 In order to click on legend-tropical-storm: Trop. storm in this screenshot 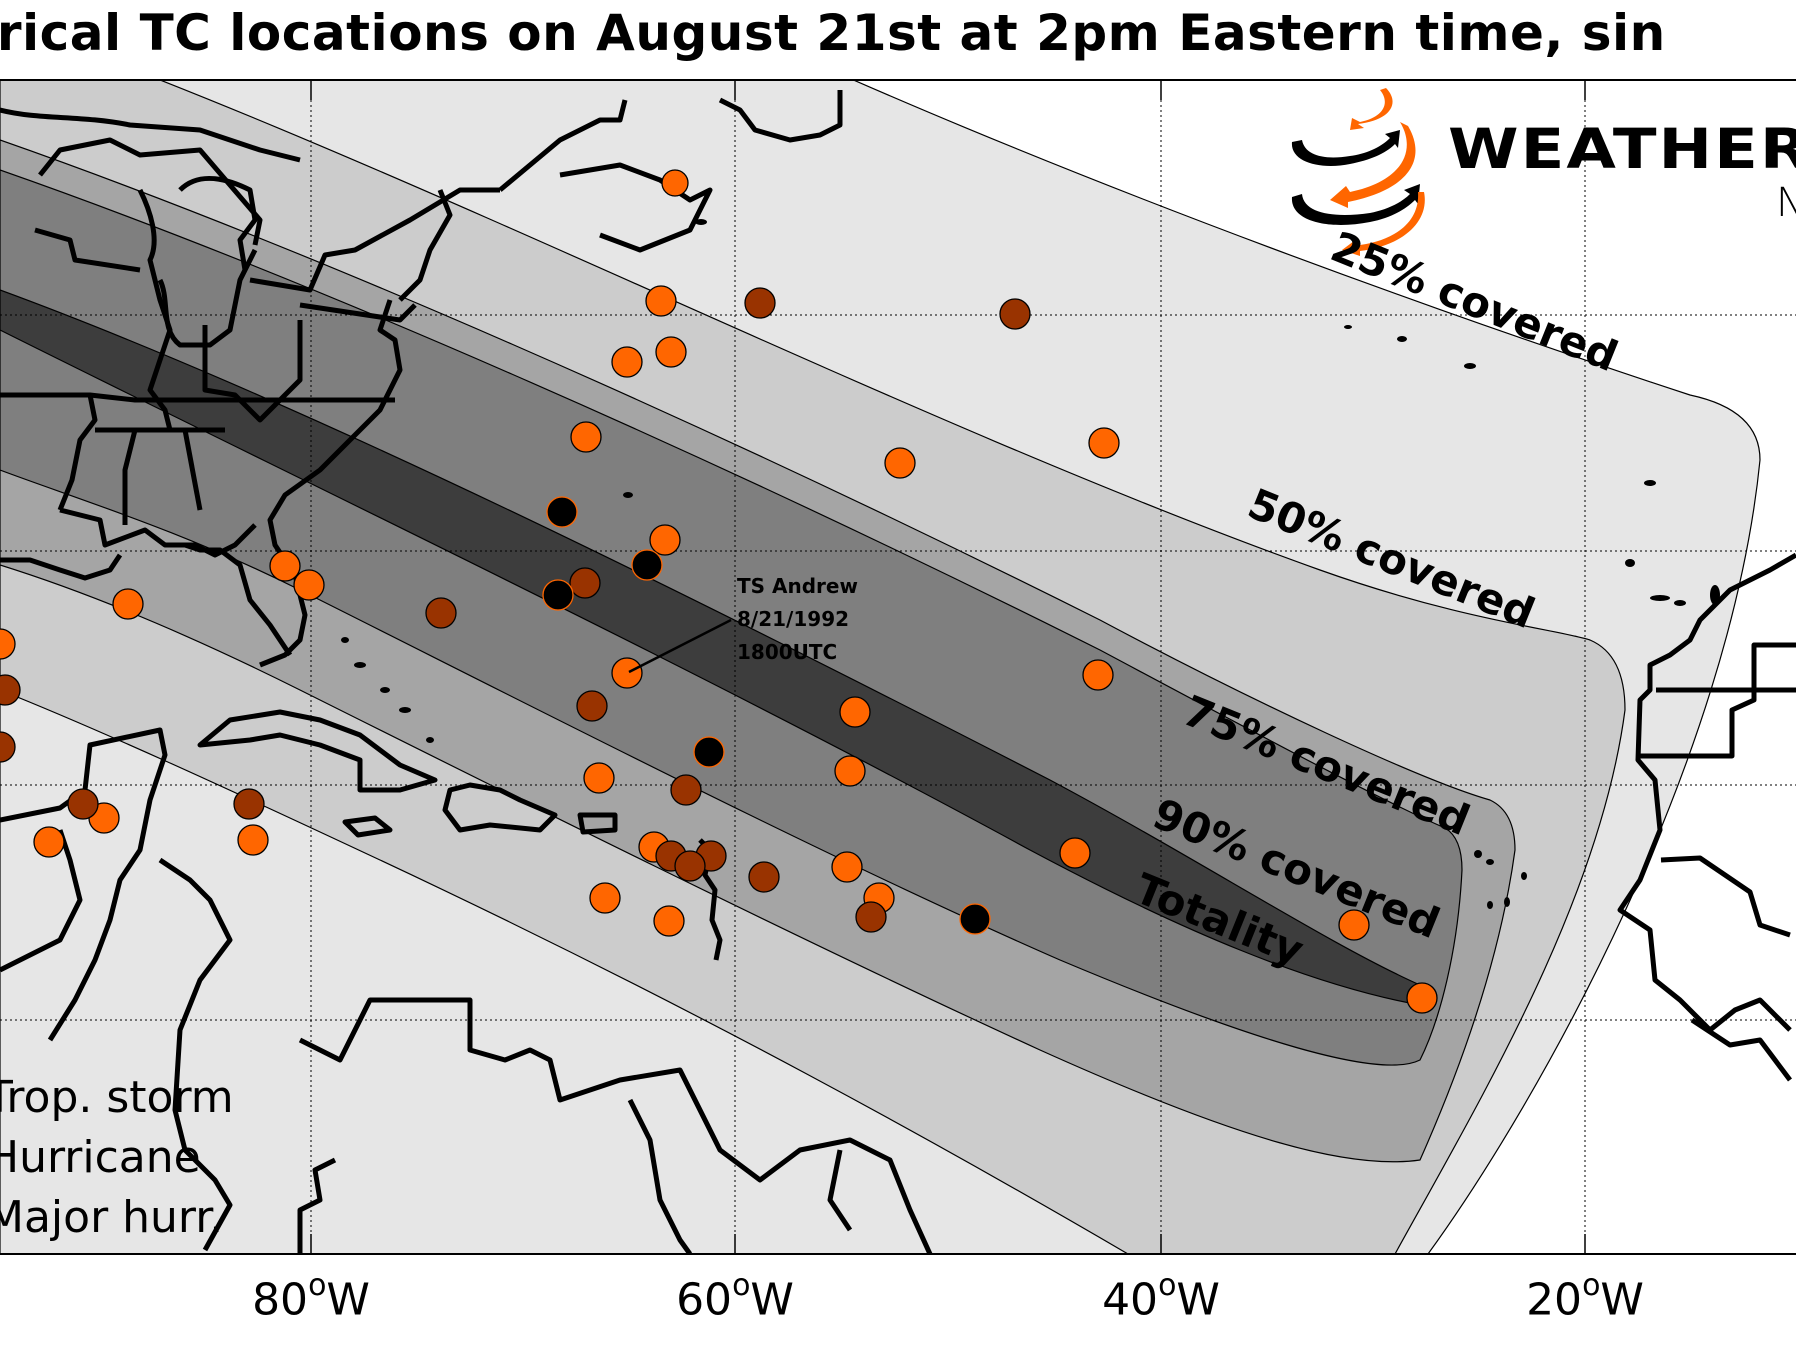, I will do `click(117, 1097)`.